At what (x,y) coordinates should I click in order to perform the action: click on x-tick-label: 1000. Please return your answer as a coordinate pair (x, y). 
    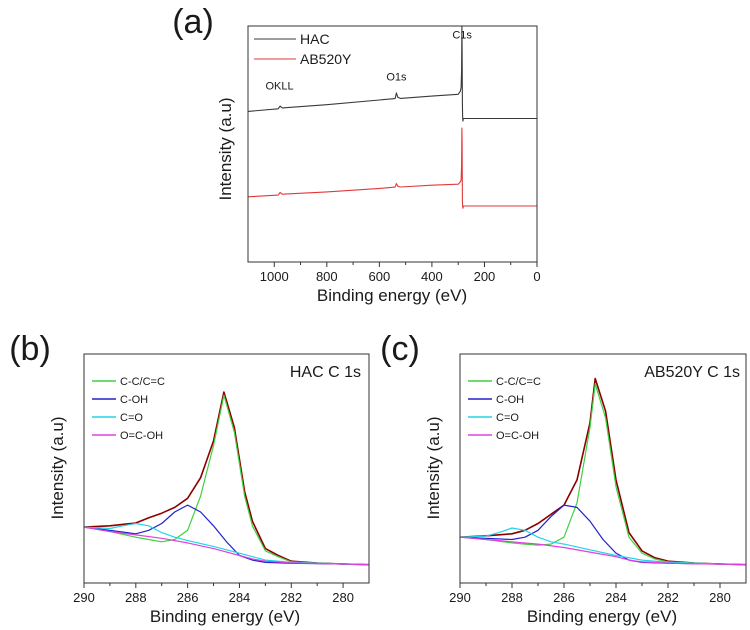
    Looking at the image, I should click on (274, 276).